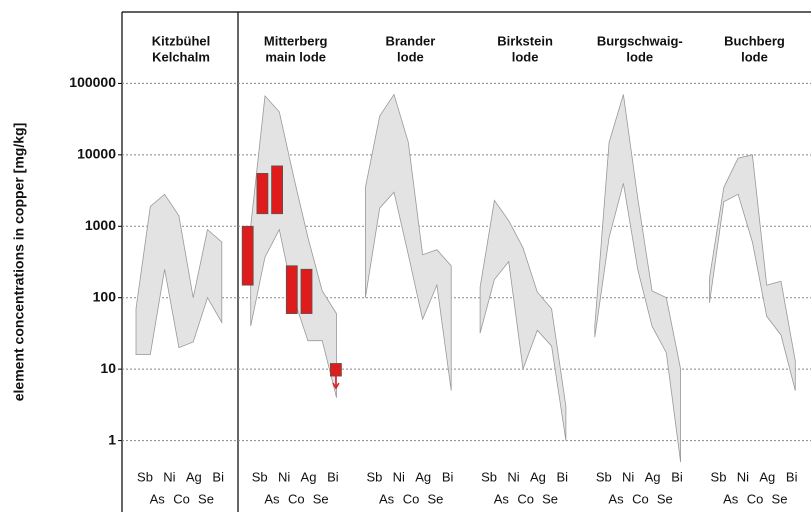  I want to click on y-tick-label: 10, so click(108, 368).